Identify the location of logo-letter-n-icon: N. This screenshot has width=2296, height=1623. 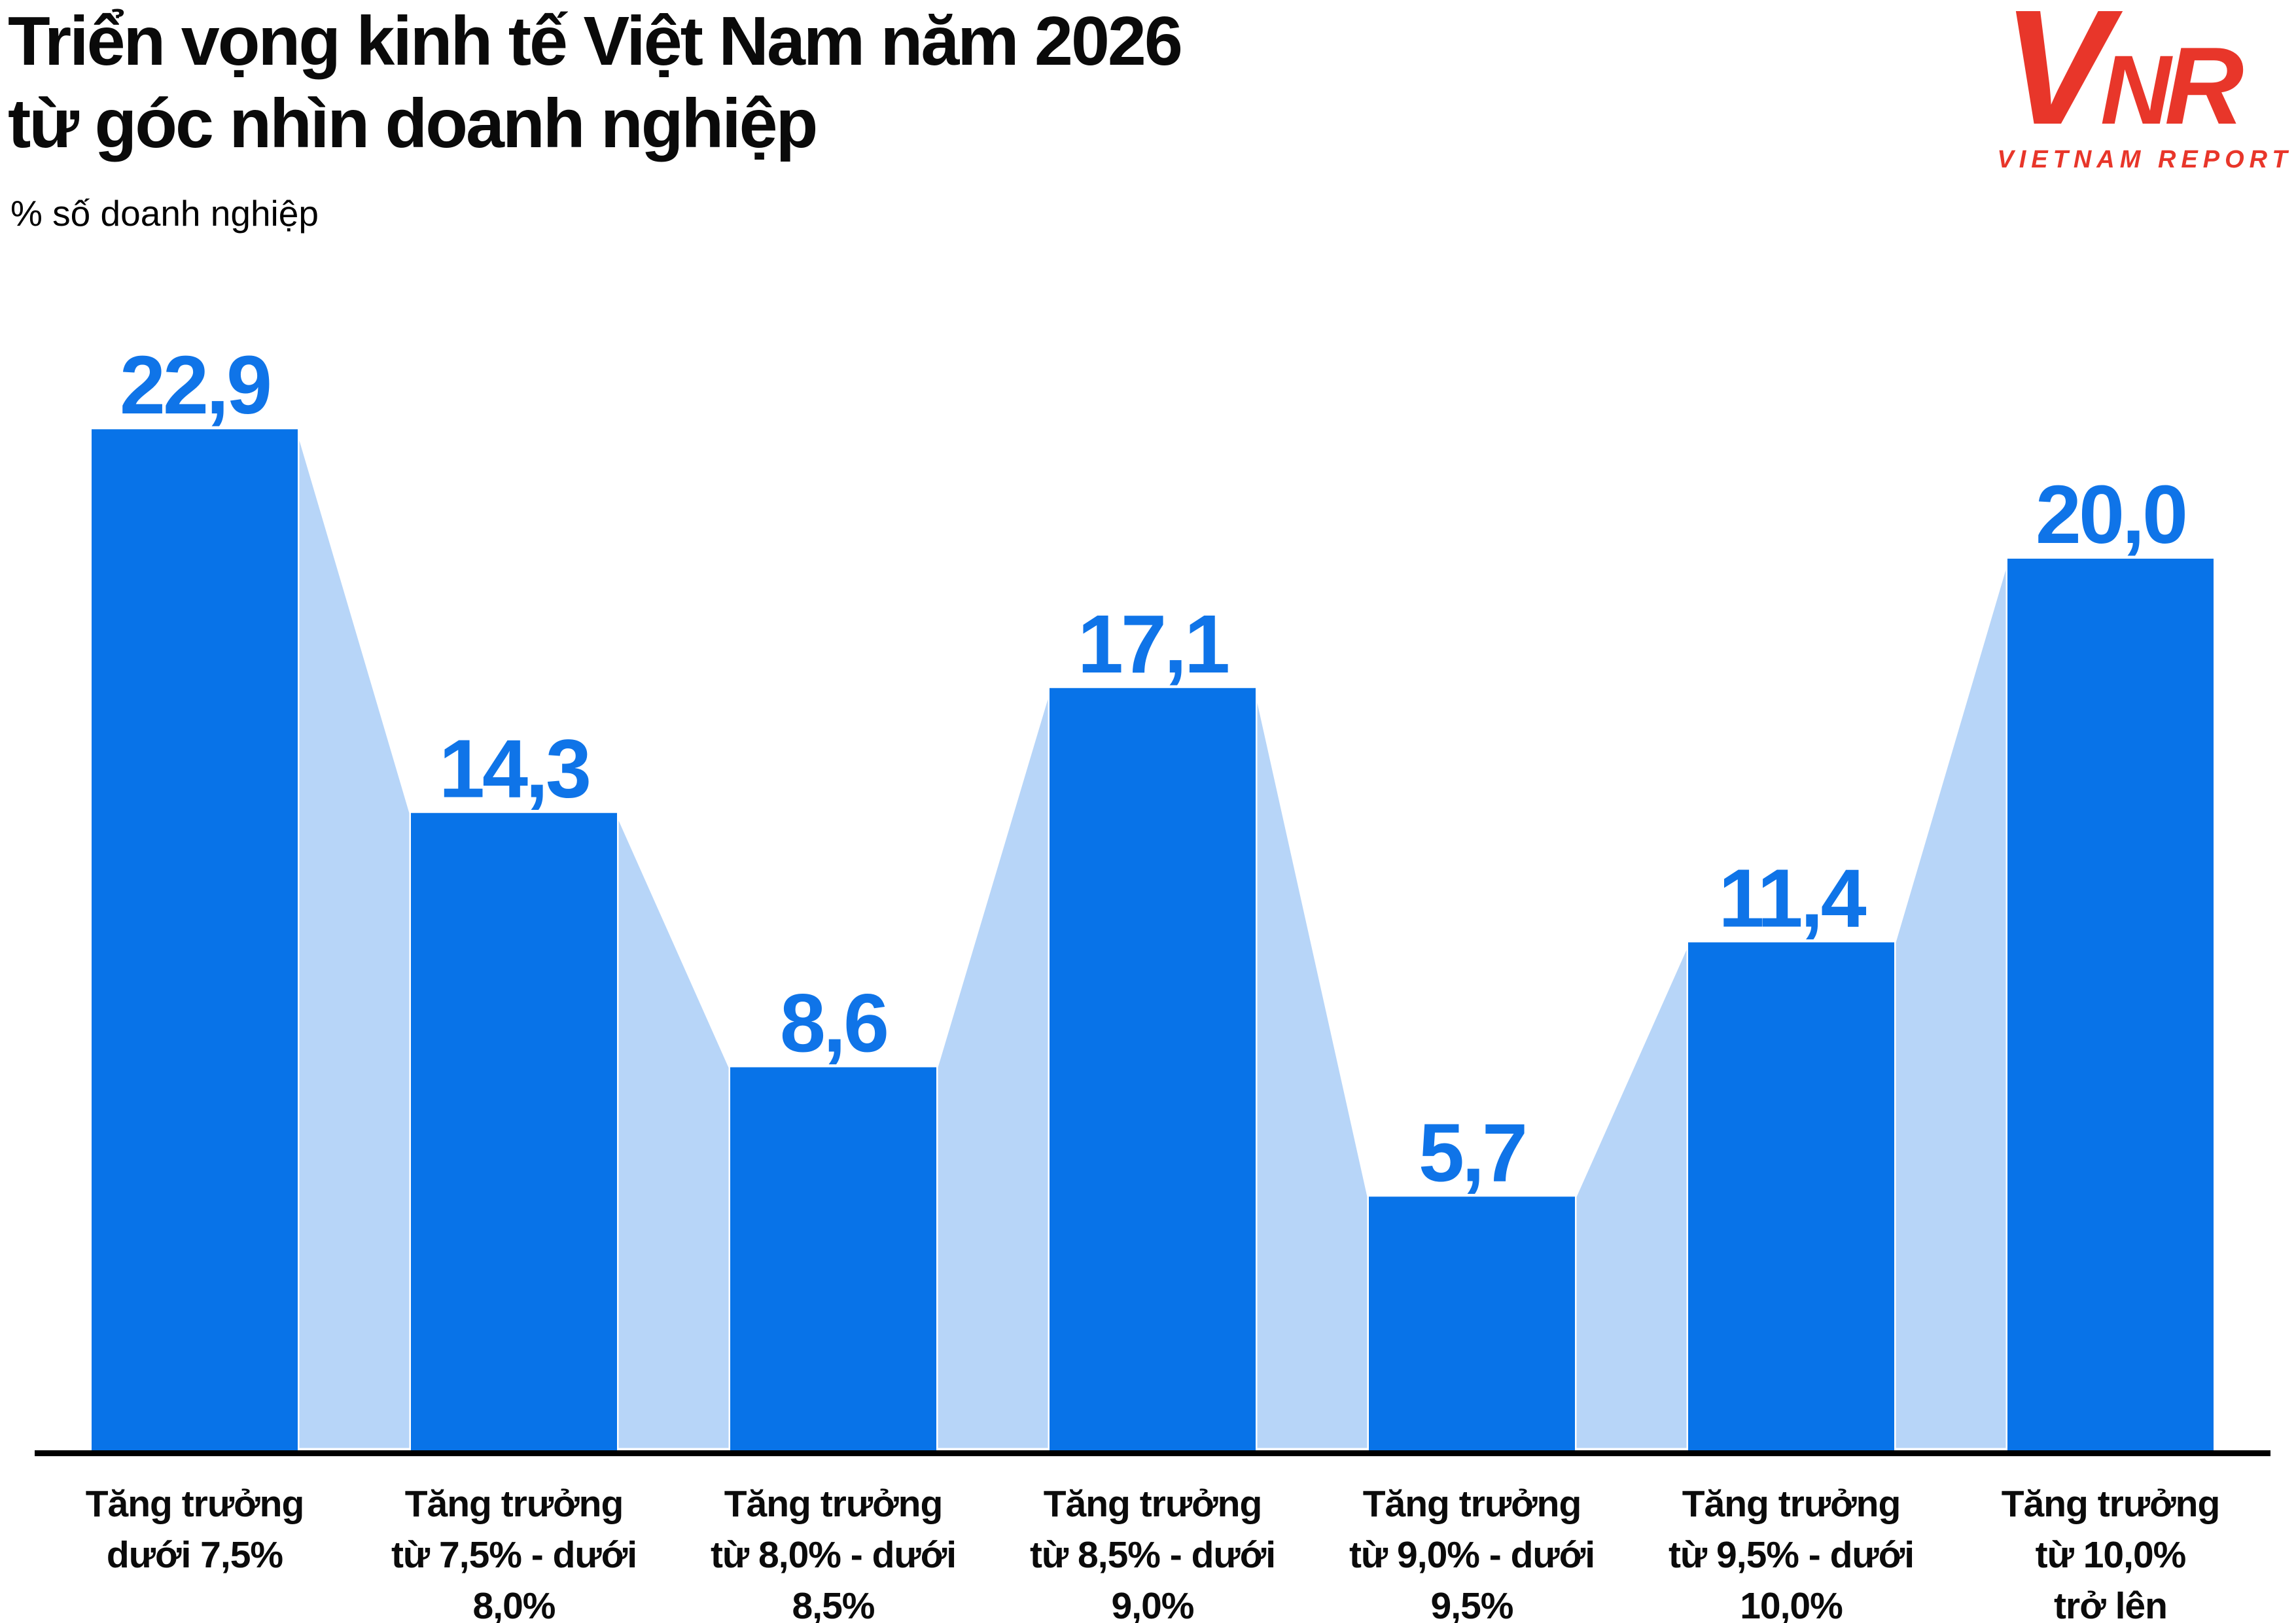
(2137, 90).